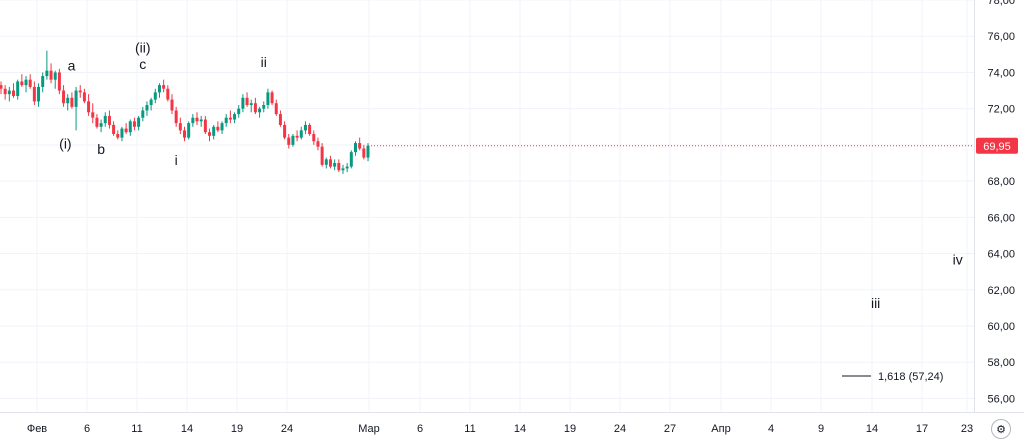 This screenshot has width=1024, height=443. Describe the element at coordinates (910, 377) in the screenshot. I see `fib-label: 1,618 (57,24)` at that location.